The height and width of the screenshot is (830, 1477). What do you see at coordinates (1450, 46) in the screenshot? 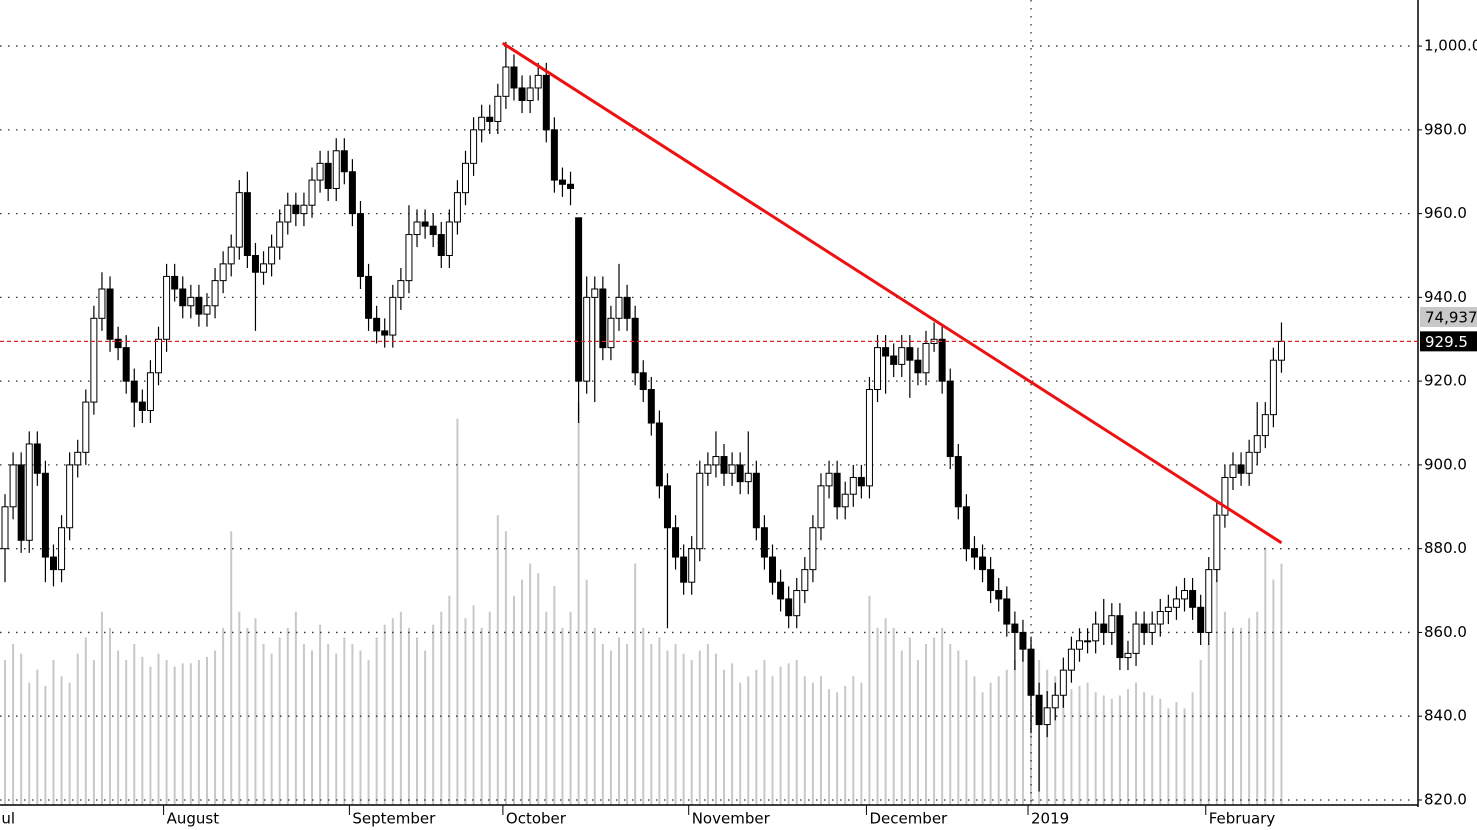
I see `y-tick-label: 1,000.0` at bounding box center [1450, 46].